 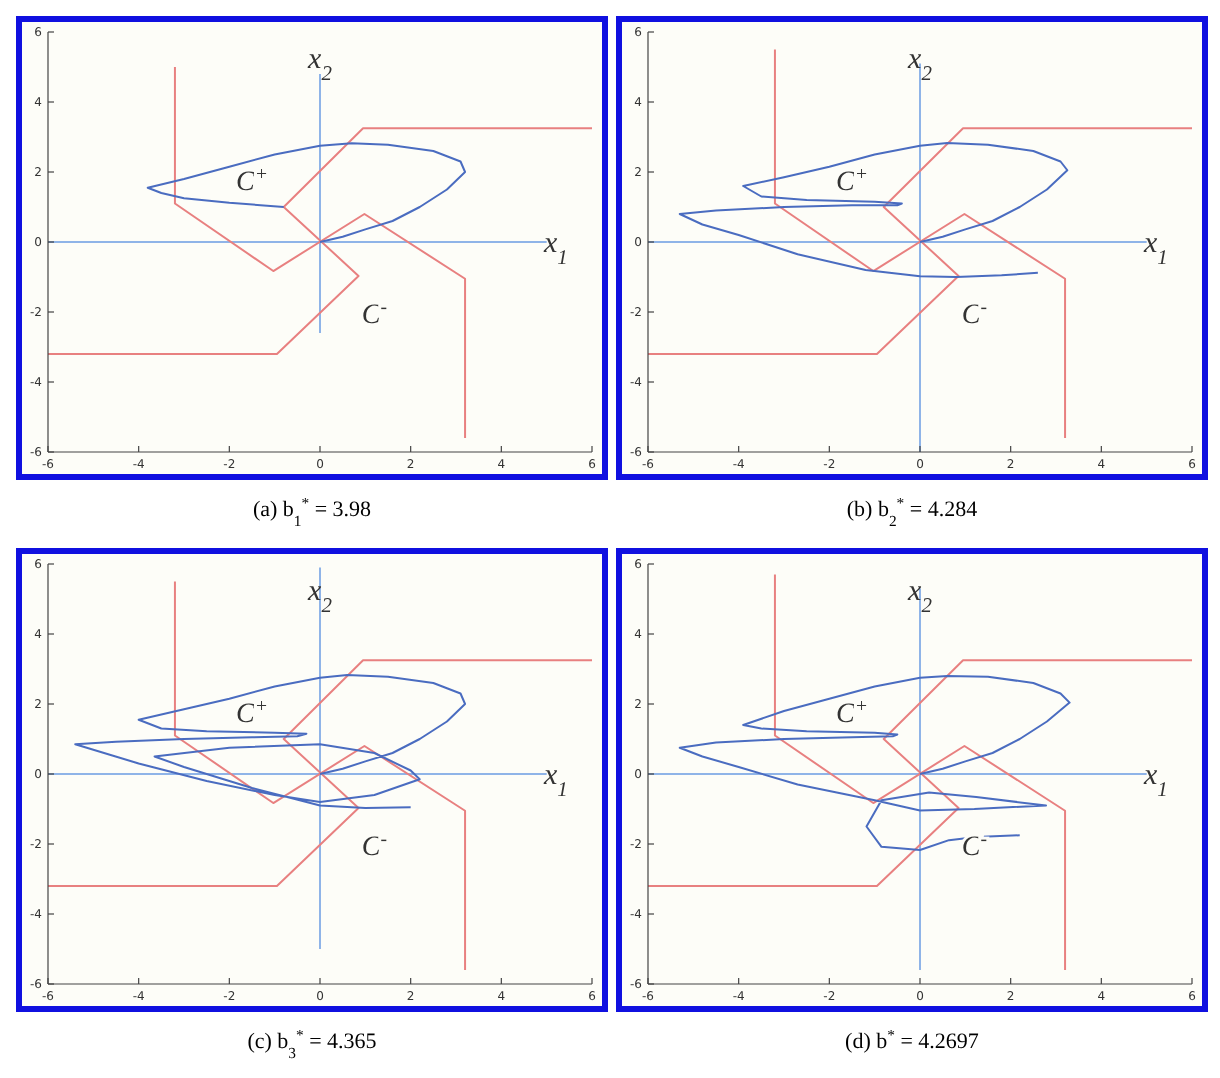 What do you see at coordinates (312, 1043) in the screenshot?
I see `text: (c) b$_{3}$$^{*}$ = 4.365` at bounding box center [312, 1043].